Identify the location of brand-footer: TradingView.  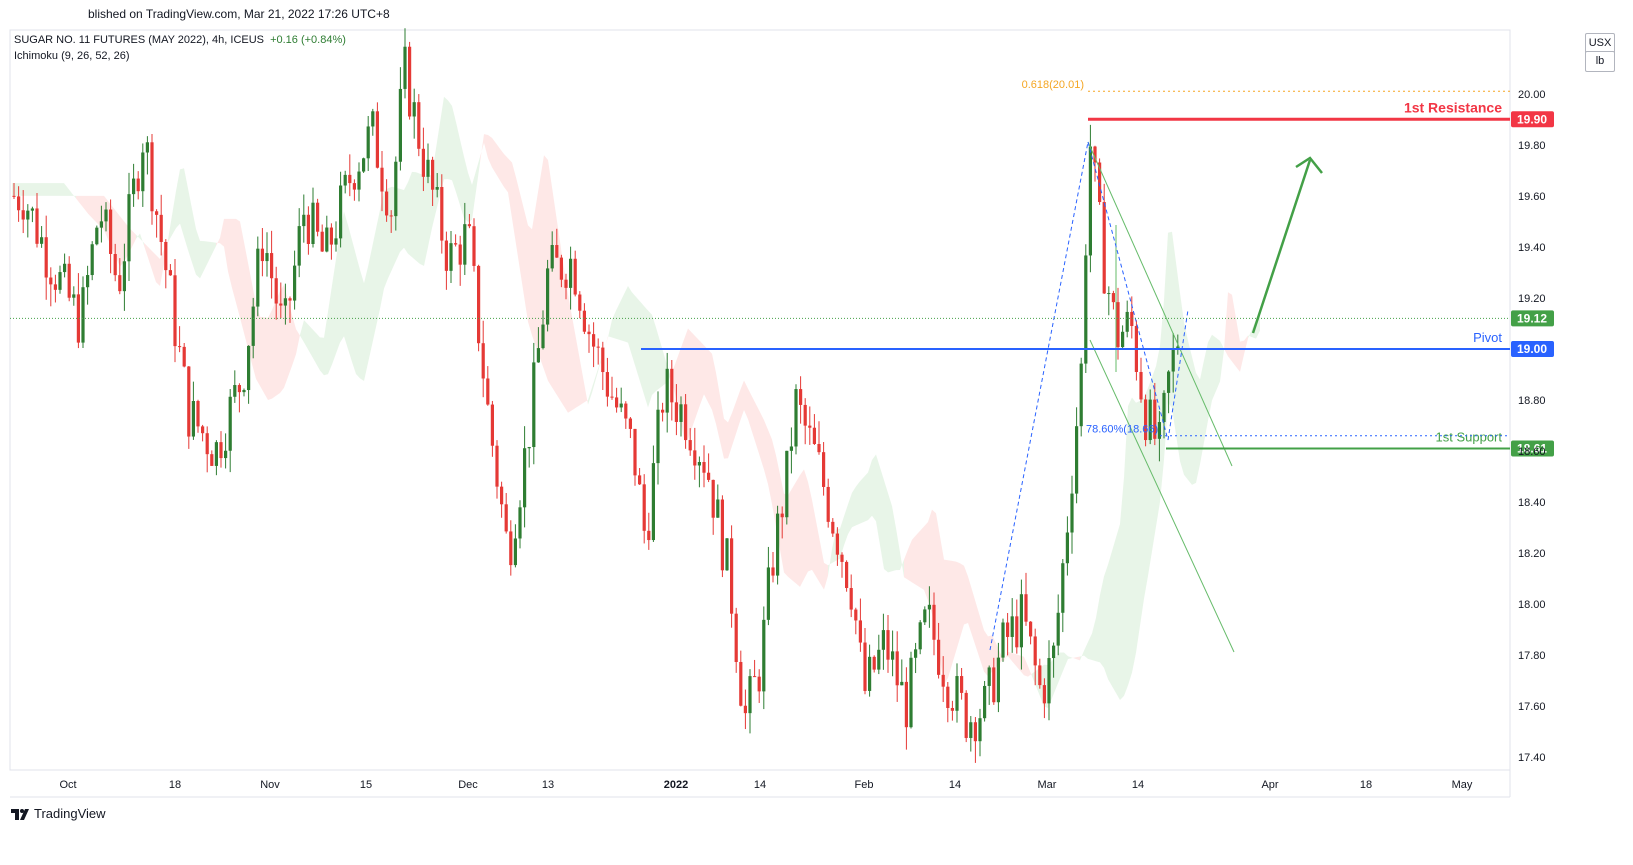
(58, 813).